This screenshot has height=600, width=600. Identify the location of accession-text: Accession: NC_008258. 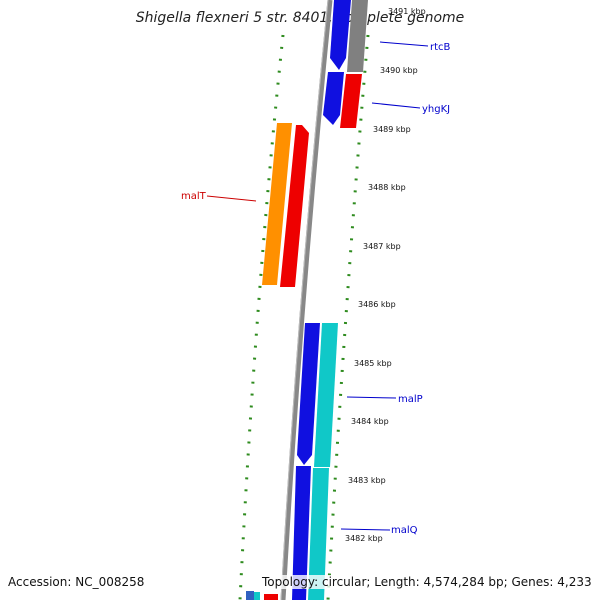
(76, 582).